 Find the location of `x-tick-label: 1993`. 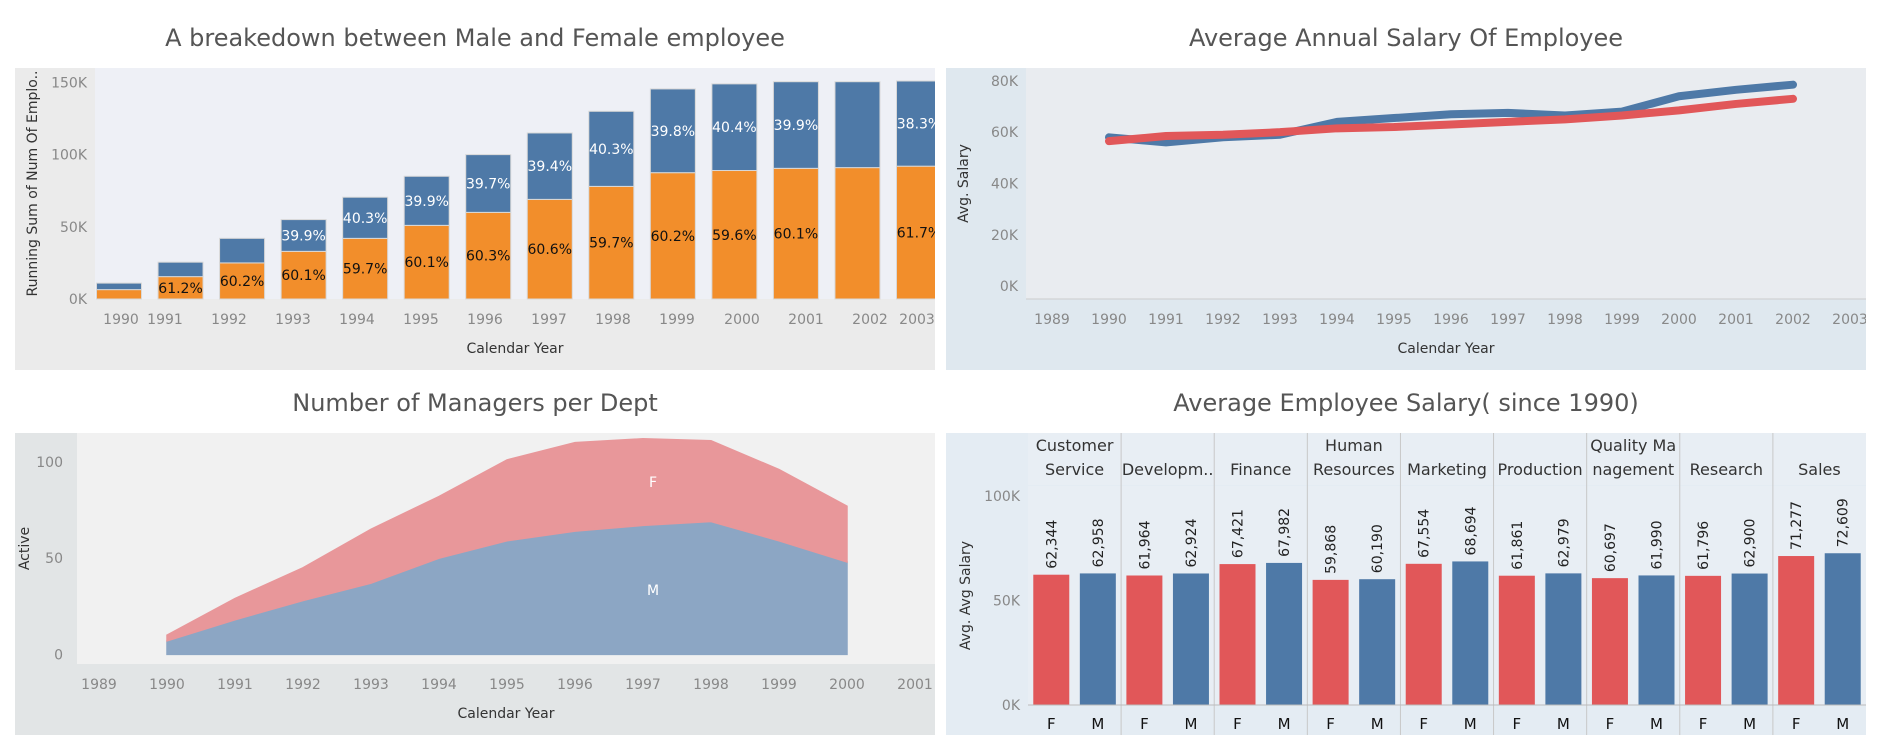

x-tick-label: 1993 is located at coordinates (371, 685).